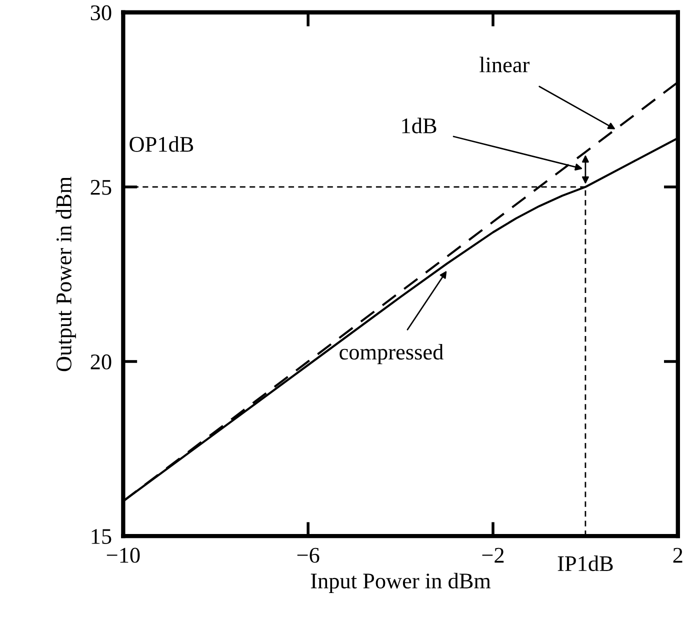 The width and height of the screenshot is (696, 619). What do you see at coordinates (101, 12) in the screenshot?
I see `y-tick-label: 30` at bounding box center [101, 12].